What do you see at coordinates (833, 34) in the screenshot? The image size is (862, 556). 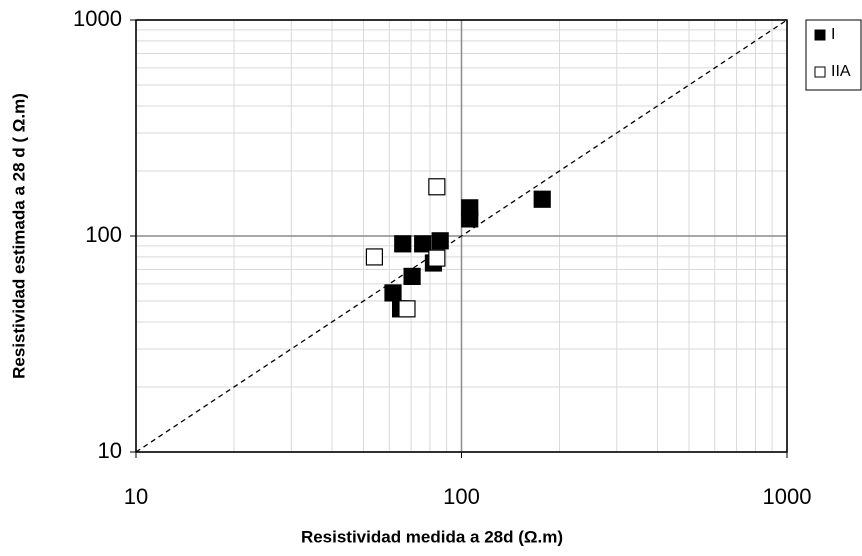 I see `legend-label: I` at bounding box center [833, 34].